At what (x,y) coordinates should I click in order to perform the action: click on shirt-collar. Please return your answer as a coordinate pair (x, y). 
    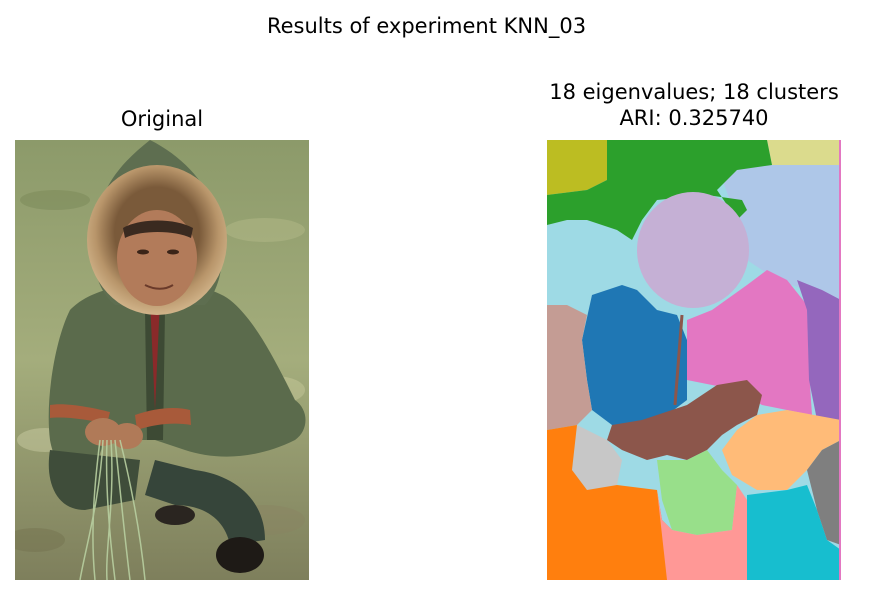
    Looking at the image, I should click on (155, 355).